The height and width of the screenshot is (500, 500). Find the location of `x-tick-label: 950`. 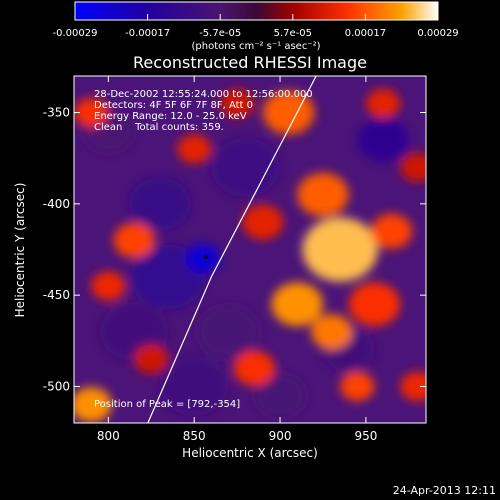

x-tick-label: 950 is located at coordinates (365, 436).